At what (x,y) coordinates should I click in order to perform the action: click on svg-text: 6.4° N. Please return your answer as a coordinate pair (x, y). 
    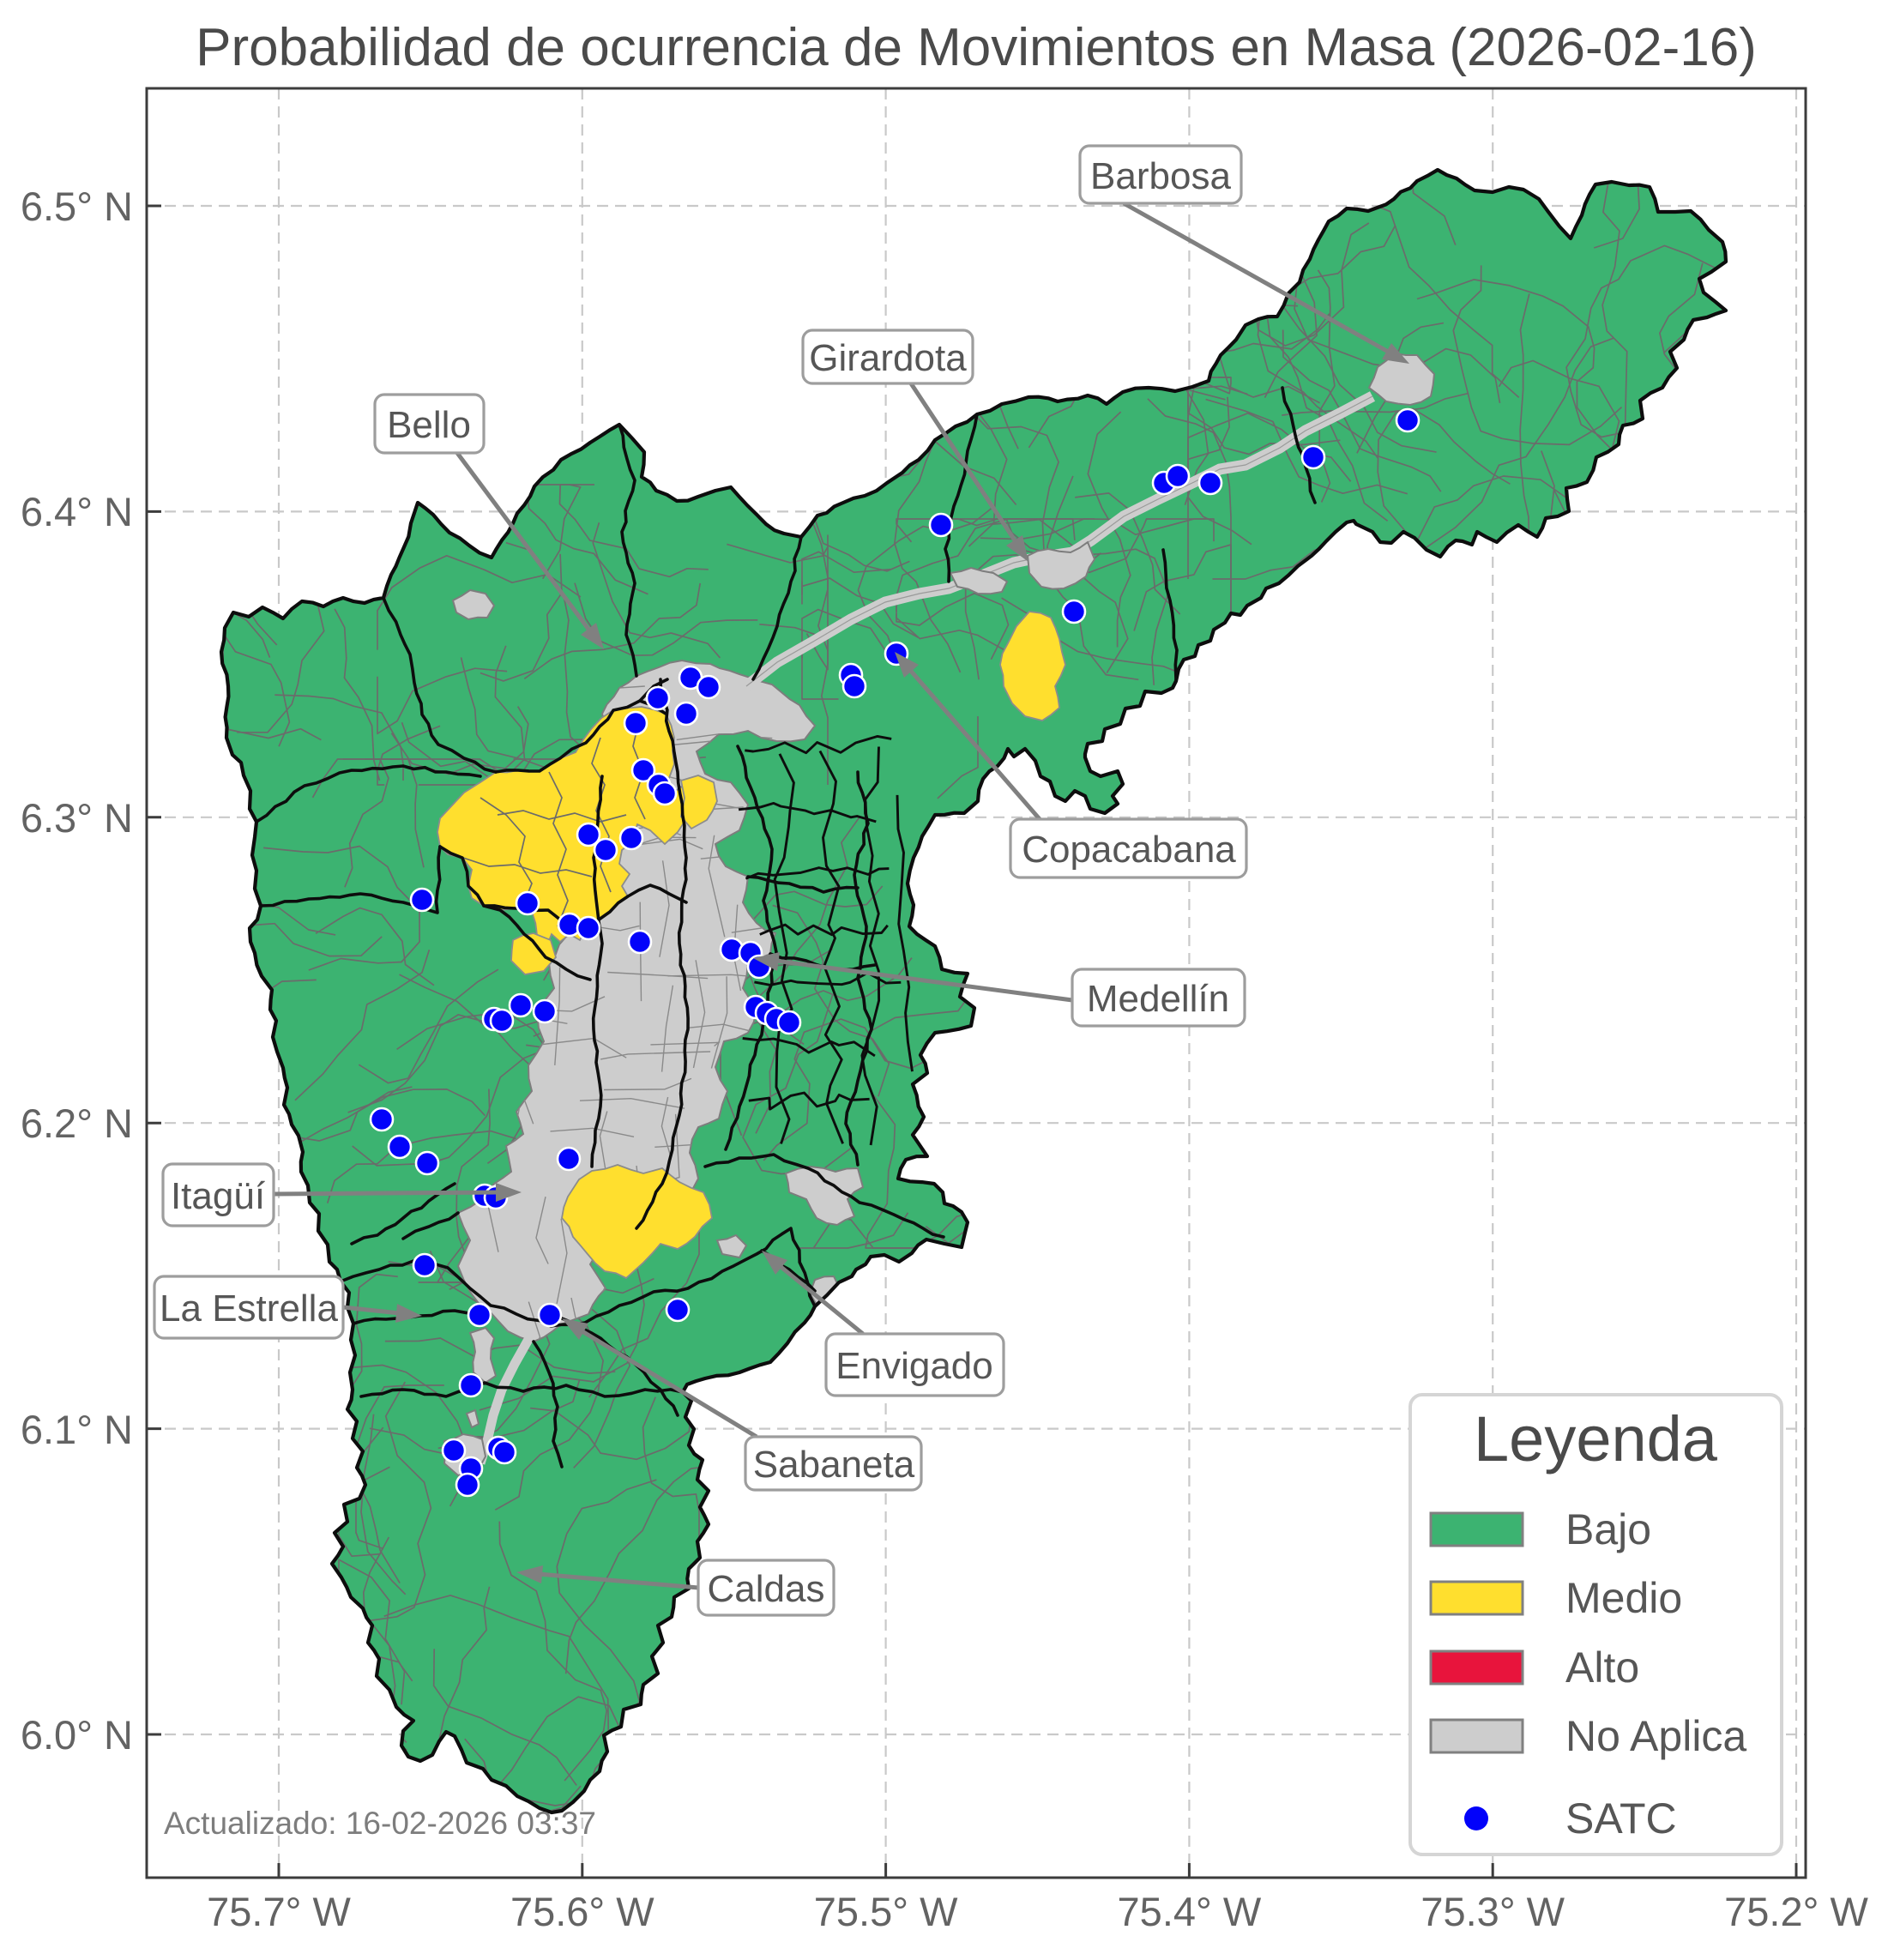
    Looking at the image, I should click on (77, 512).